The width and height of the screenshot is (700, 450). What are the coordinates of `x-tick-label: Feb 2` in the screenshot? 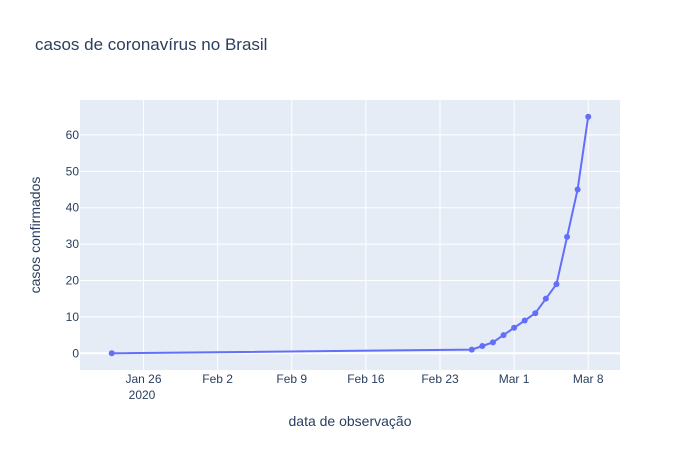 It's located at (217, 379).